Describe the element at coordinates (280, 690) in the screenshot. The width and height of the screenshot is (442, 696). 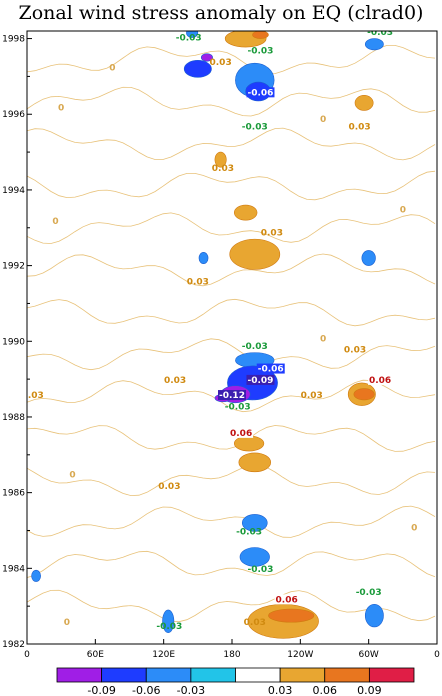
I see `colorbar-label: 0.03` at that location.